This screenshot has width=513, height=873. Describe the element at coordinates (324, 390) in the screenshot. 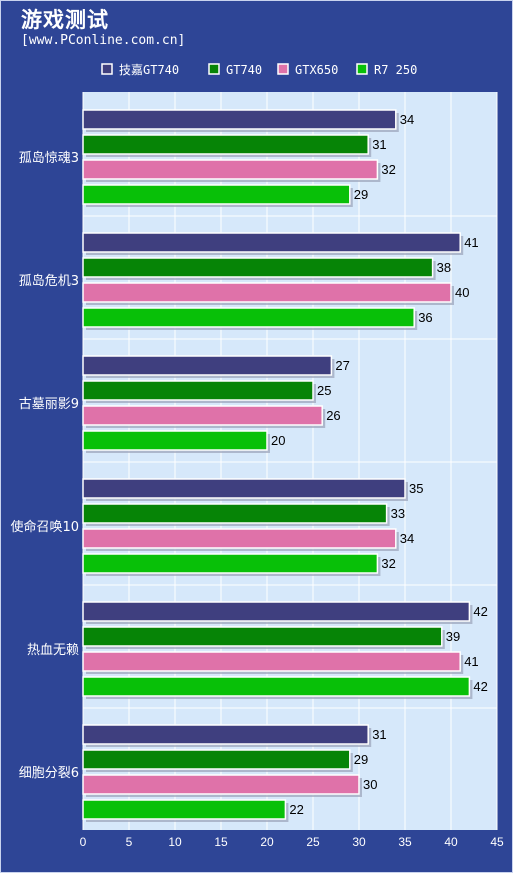

I see `bar-value-label: 25` at that location.